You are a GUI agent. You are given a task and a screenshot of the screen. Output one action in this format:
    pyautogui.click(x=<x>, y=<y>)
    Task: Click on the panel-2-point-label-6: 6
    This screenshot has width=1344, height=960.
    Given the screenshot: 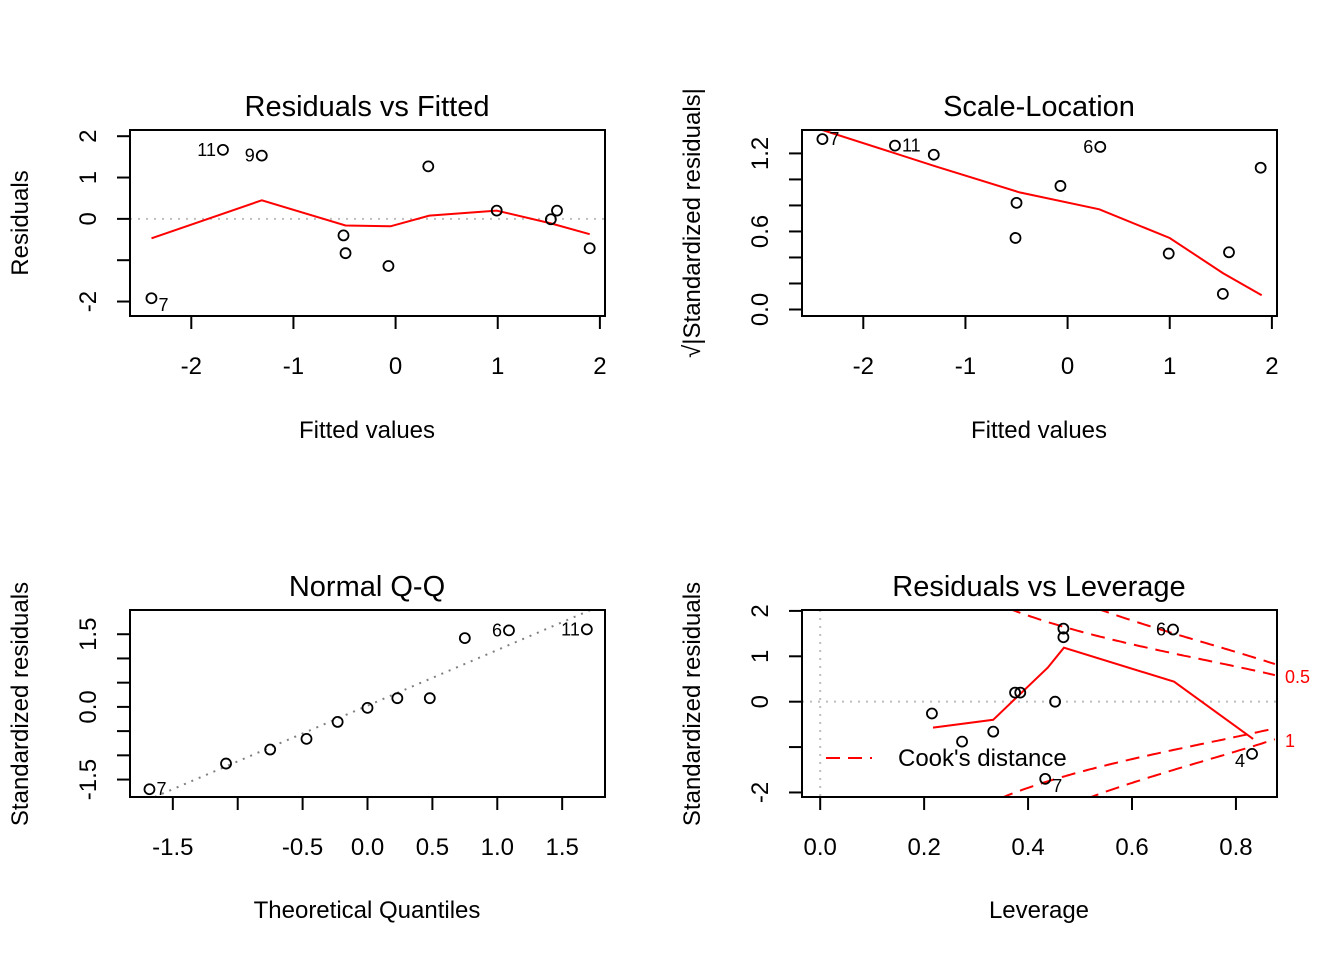 What is the action you would take?
    pyautogui.click(x=1088, y=147)
    